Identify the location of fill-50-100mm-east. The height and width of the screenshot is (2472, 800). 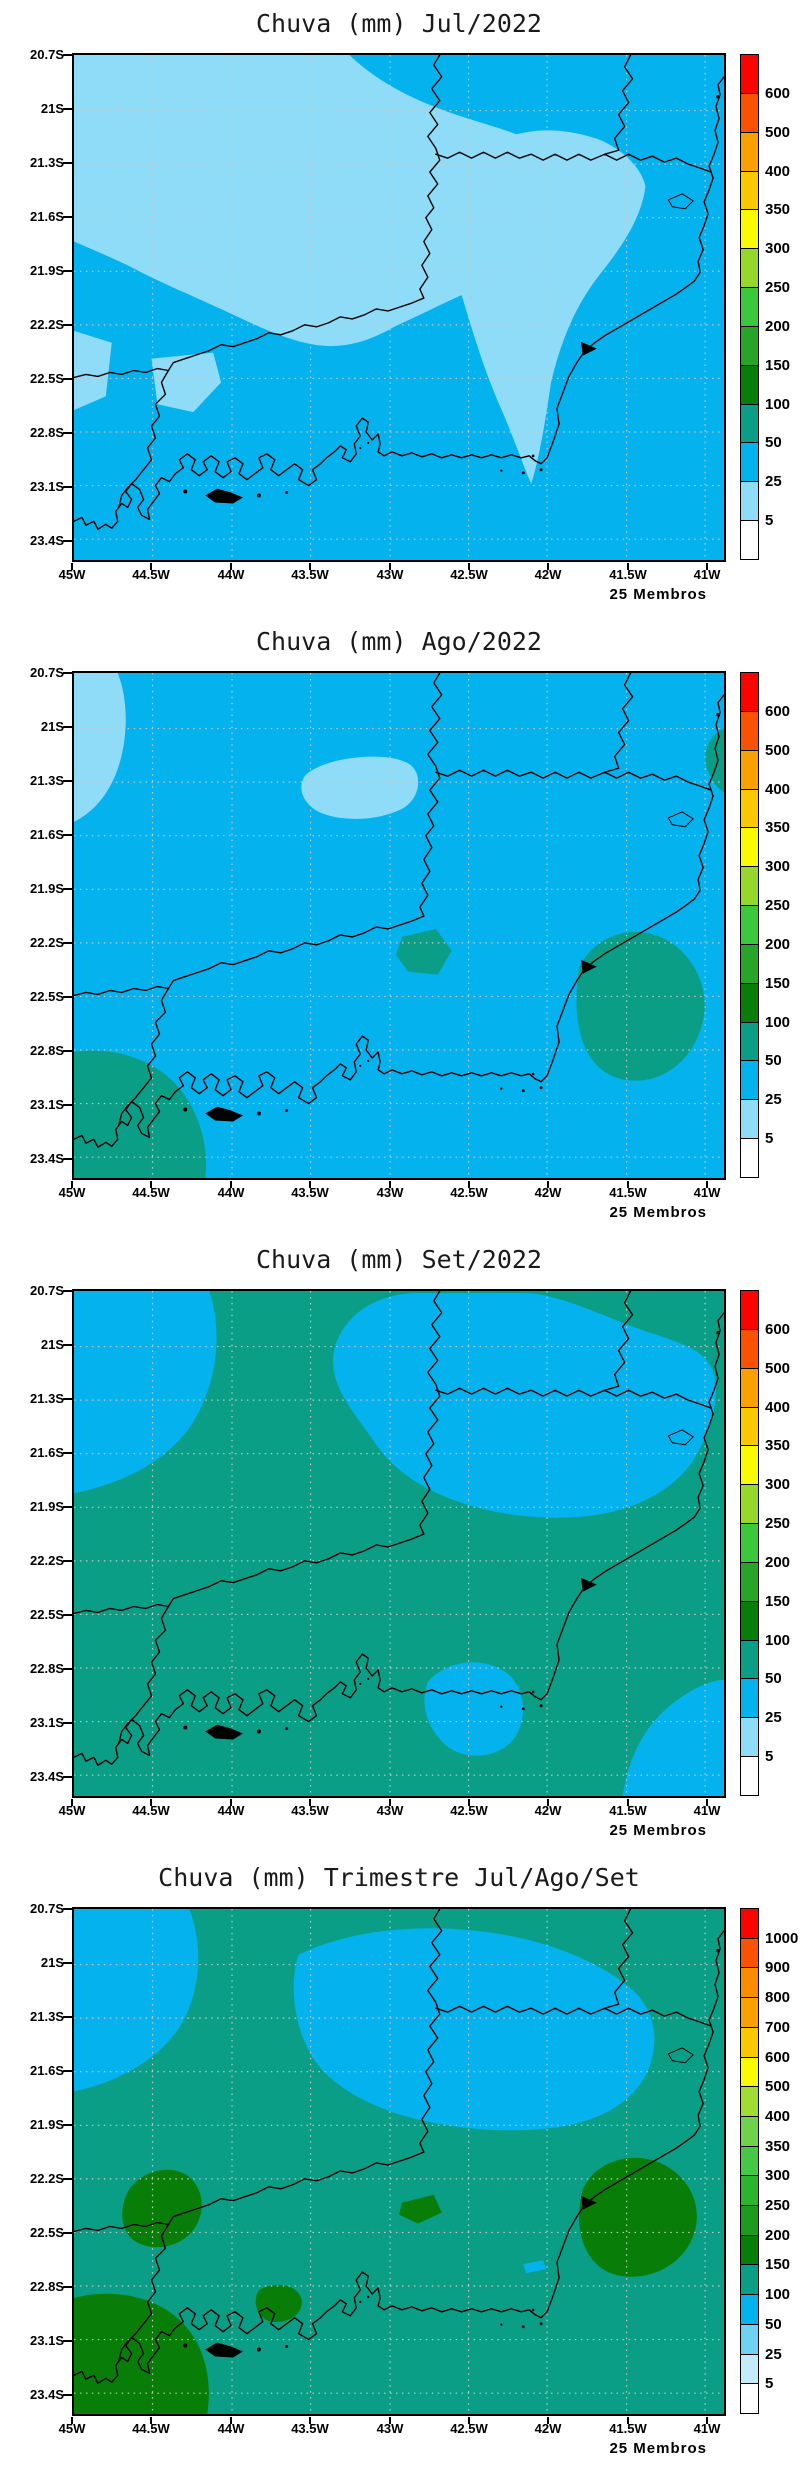
(640, 1006).